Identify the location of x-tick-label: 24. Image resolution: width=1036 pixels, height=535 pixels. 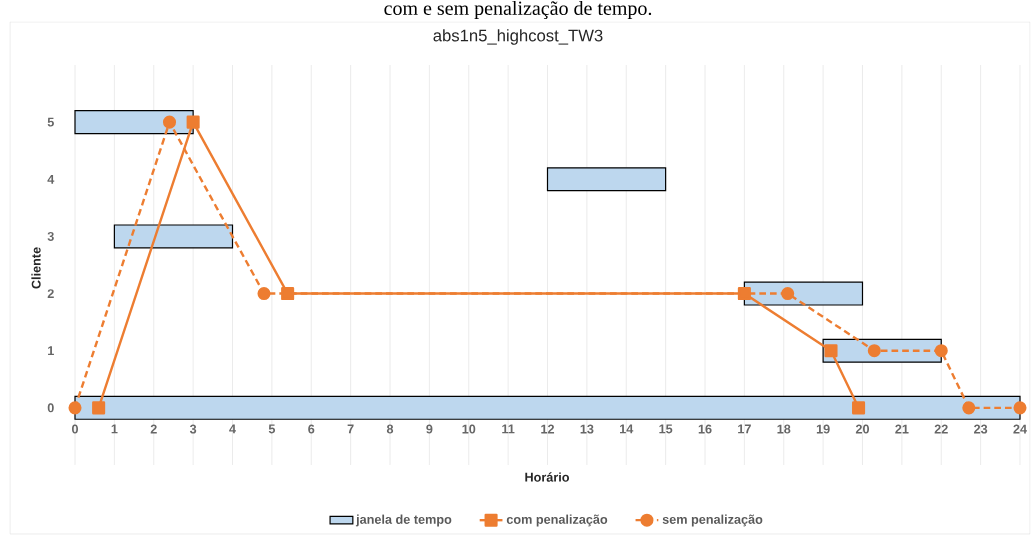
(1020, 429).